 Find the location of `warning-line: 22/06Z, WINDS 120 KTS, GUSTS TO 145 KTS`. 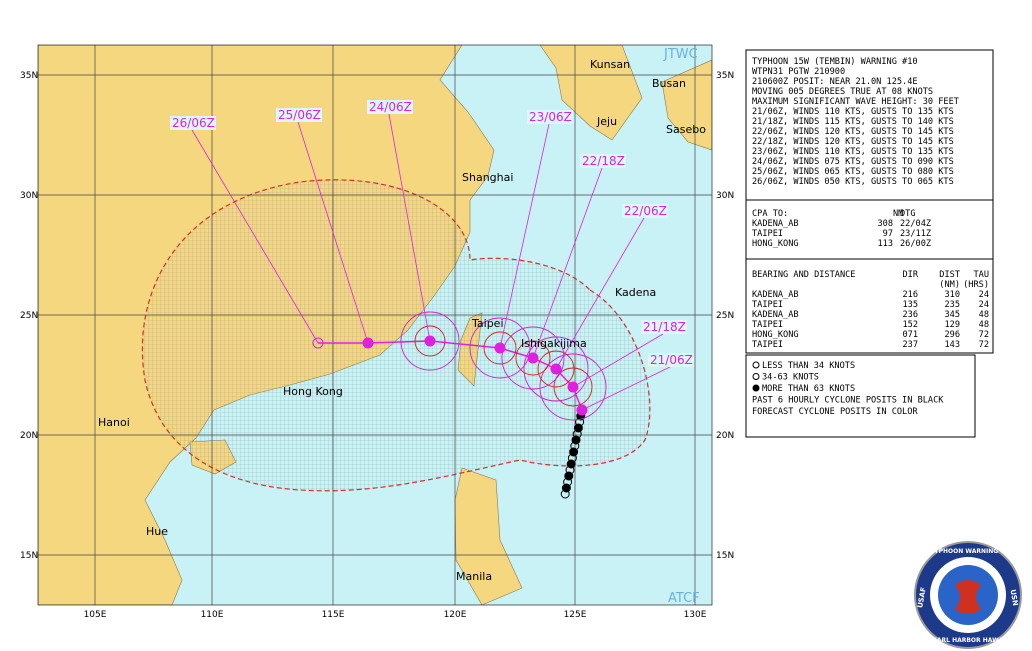

warning-line: 22/06Z, WINDS 120 KTS, GUSTS TO 145 KTS is located at coordinates (853, 132).